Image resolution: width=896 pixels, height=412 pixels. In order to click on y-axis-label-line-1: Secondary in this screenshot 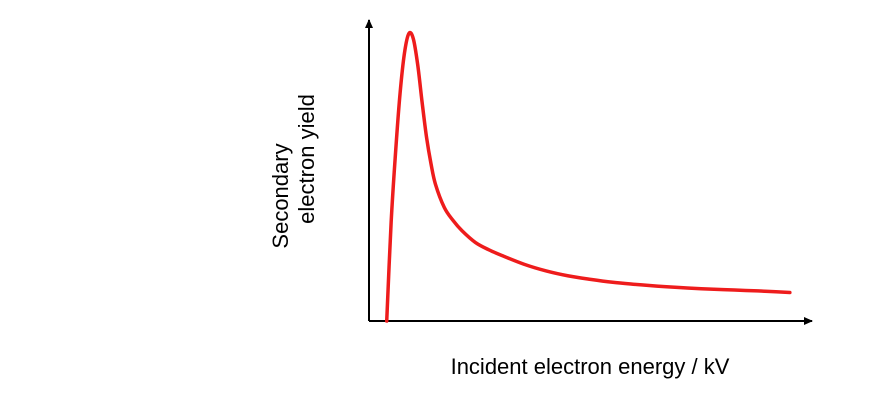, I will do `click(280, 195)`.